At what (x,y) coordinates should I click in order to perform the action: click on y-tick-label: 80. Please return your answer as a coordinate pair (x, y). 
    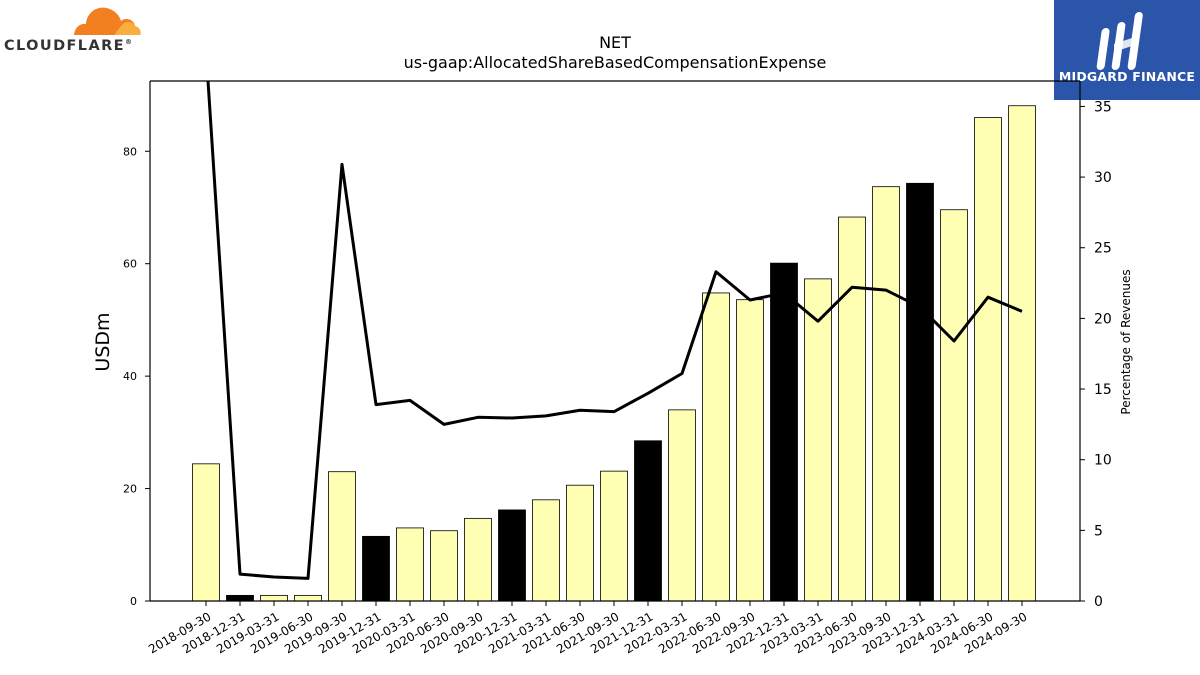
    Looking at the image, I should click on (130, 151).